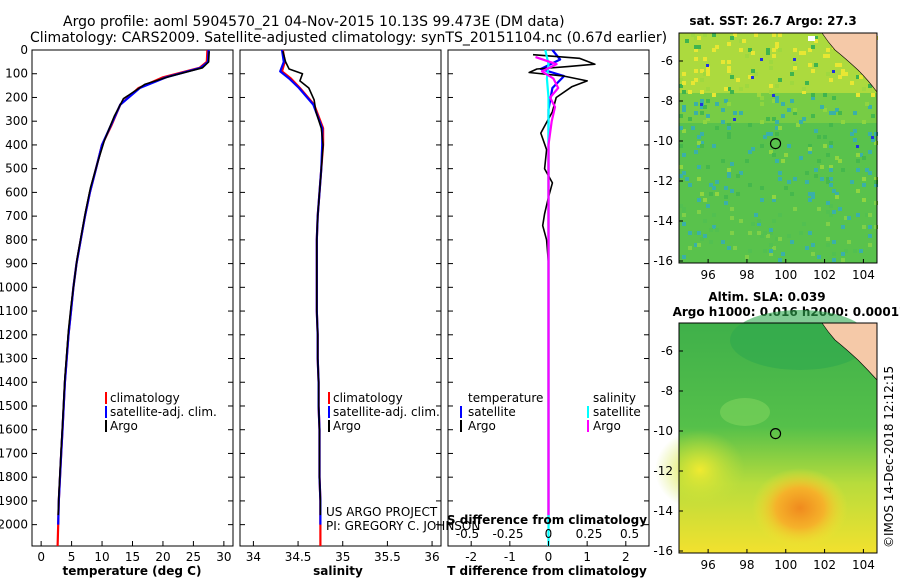 The width and height of the screenshot is (900, 580). Describe the element at coordinates (467, 534) in the screenshot. I see `x-tick-label-salinity: -0.5` at that location.